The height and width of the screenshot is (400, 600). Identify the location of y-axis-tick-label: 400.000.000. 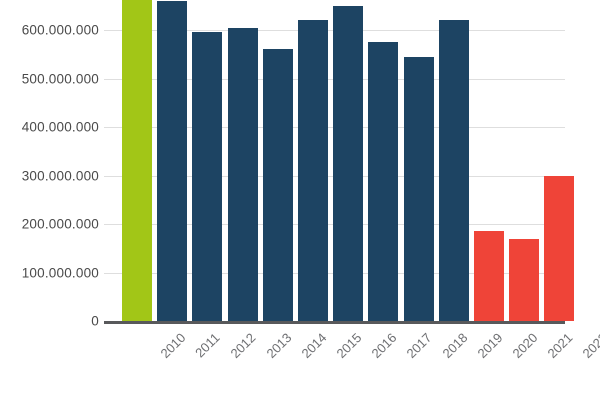
(60, 127).